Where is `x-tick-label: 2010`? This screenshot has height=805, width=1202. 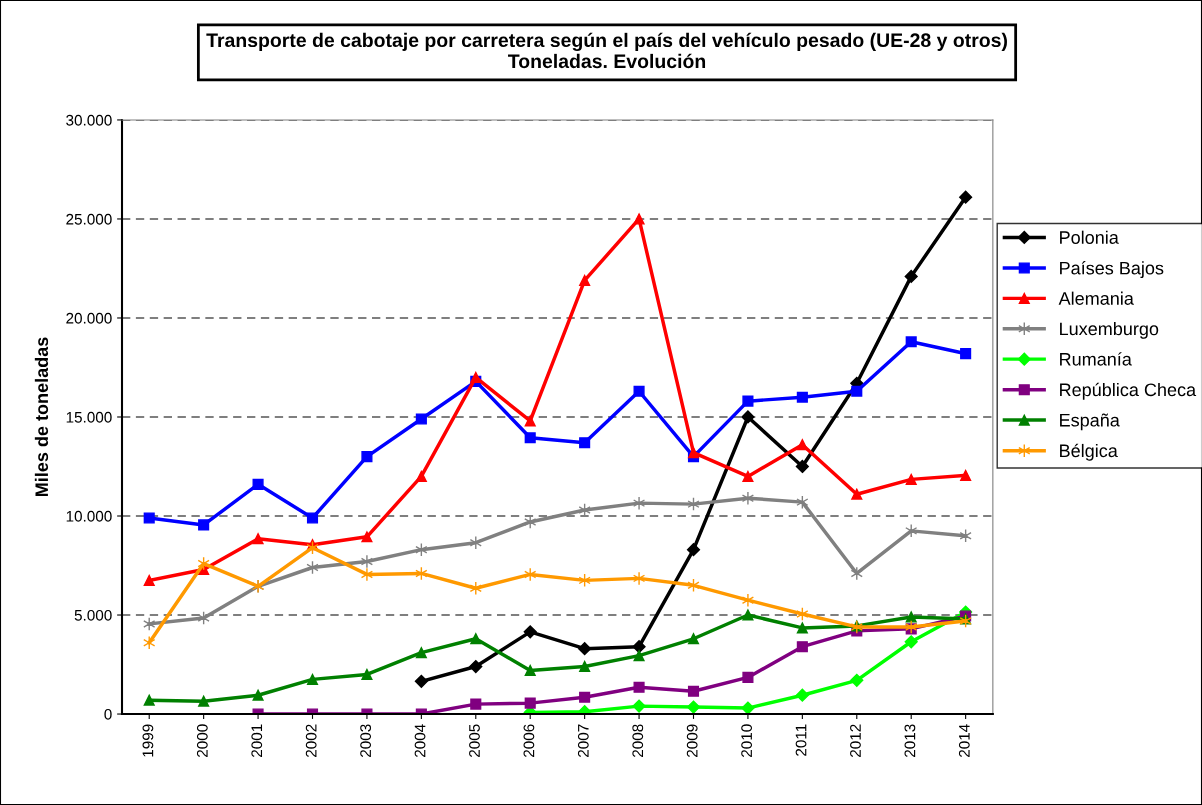
x-tick-label: 2010 is located at coordinates (747, 740).